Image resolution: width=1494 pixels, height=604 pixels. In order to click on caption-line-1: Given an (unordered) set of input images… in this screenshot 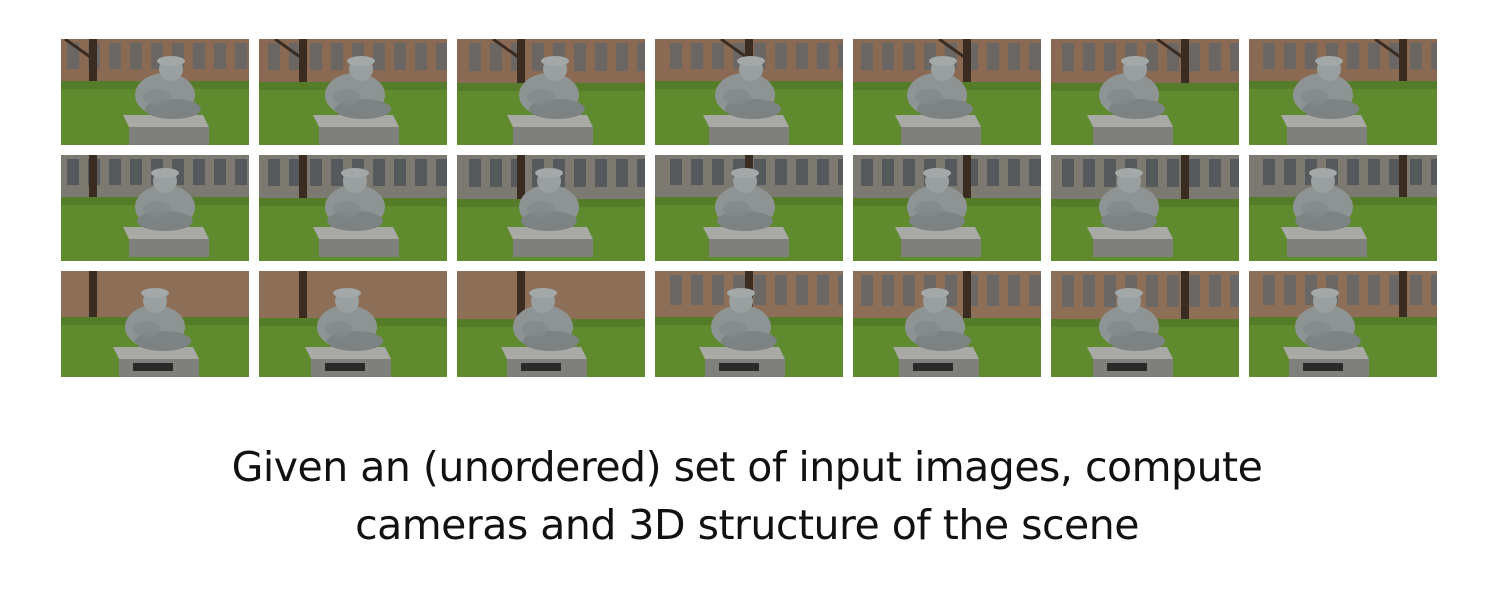, I will do `click(747, 467)`.